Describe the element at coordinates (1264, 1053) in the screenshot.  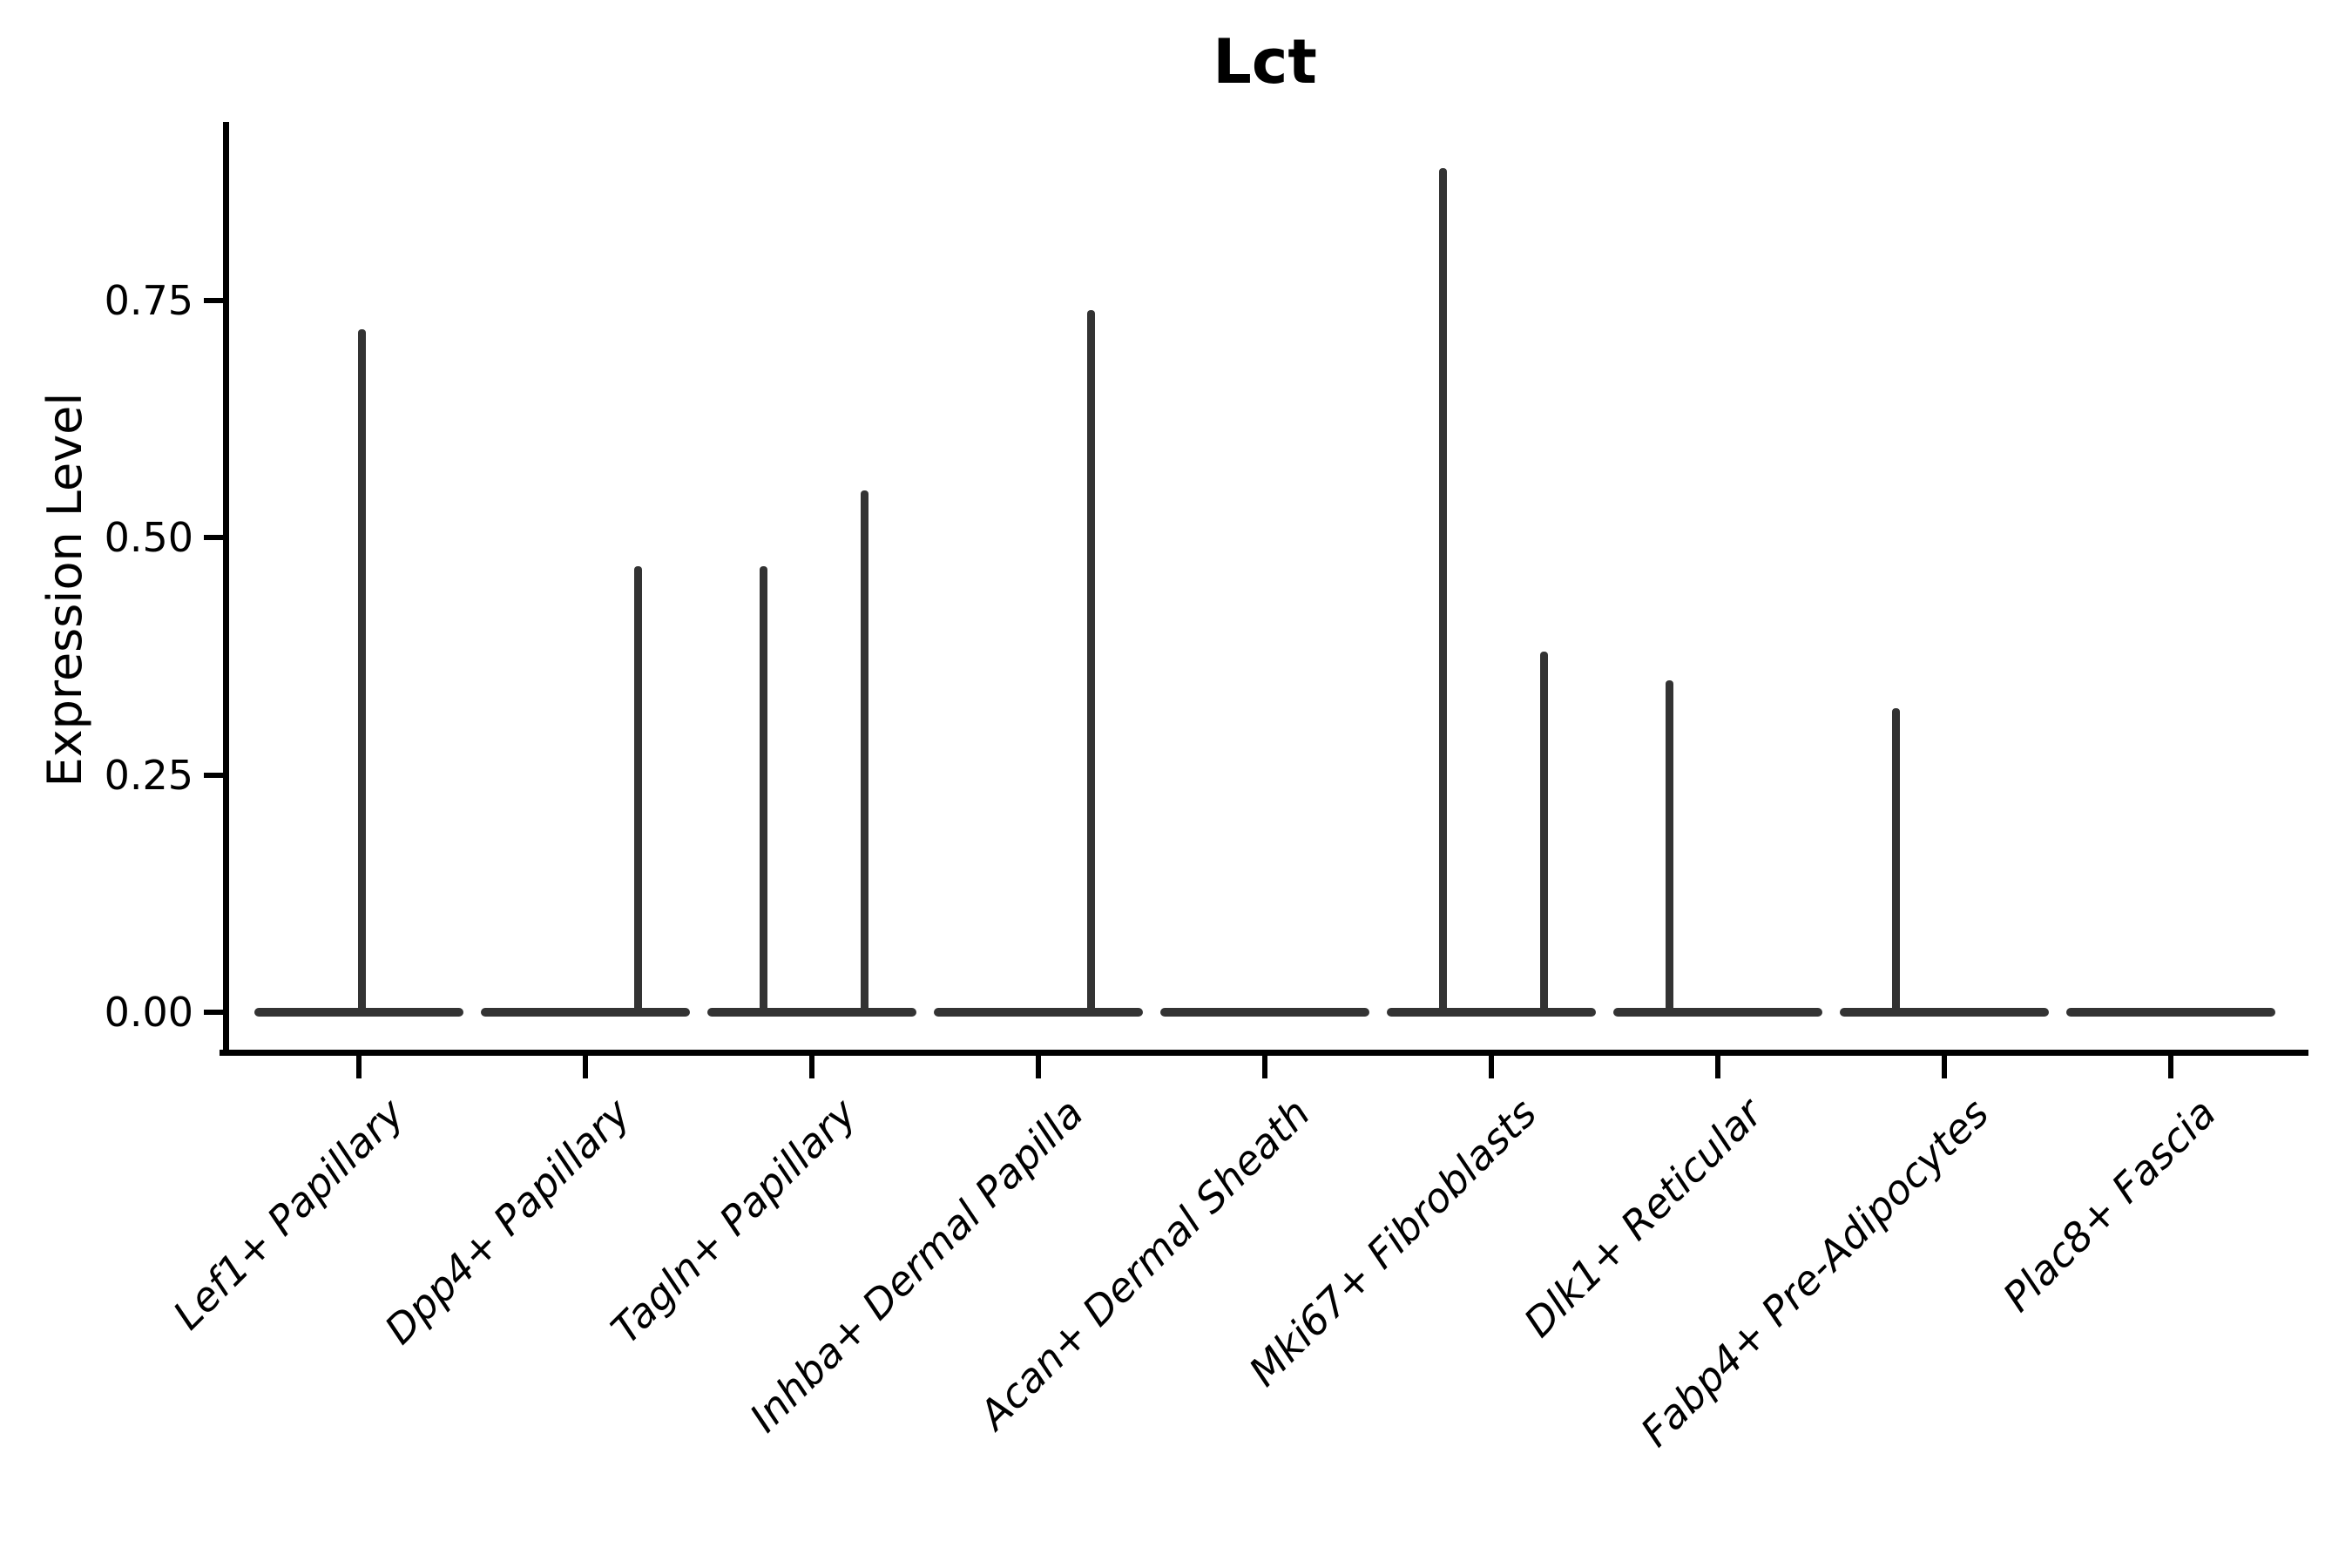
I see `x-axis-spine` at that location.